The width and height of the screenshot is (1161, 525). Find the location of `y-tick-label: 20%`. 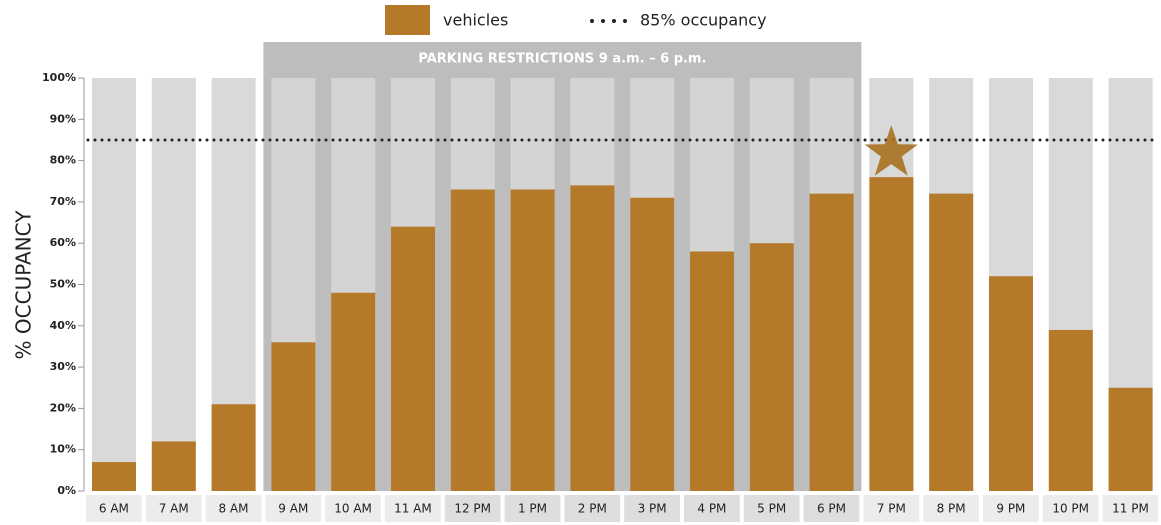

y-tick-label: 20% is located at coordinates (63, 407).